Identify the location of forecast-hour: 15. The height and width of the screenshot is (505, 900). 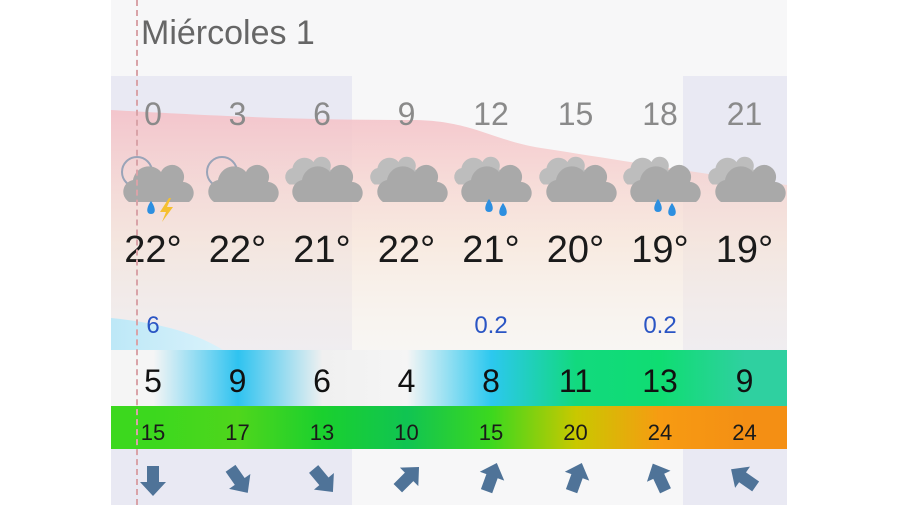
(575, 114).